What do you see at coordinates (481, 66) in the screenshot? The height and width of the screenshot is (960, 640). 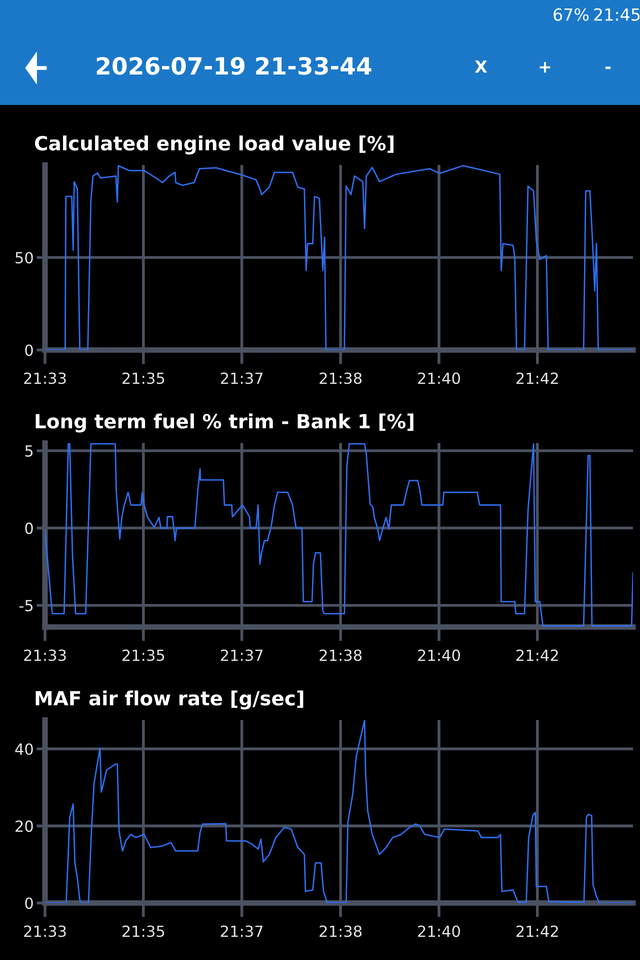 I see `text: X` at bounding box center [481, 66].